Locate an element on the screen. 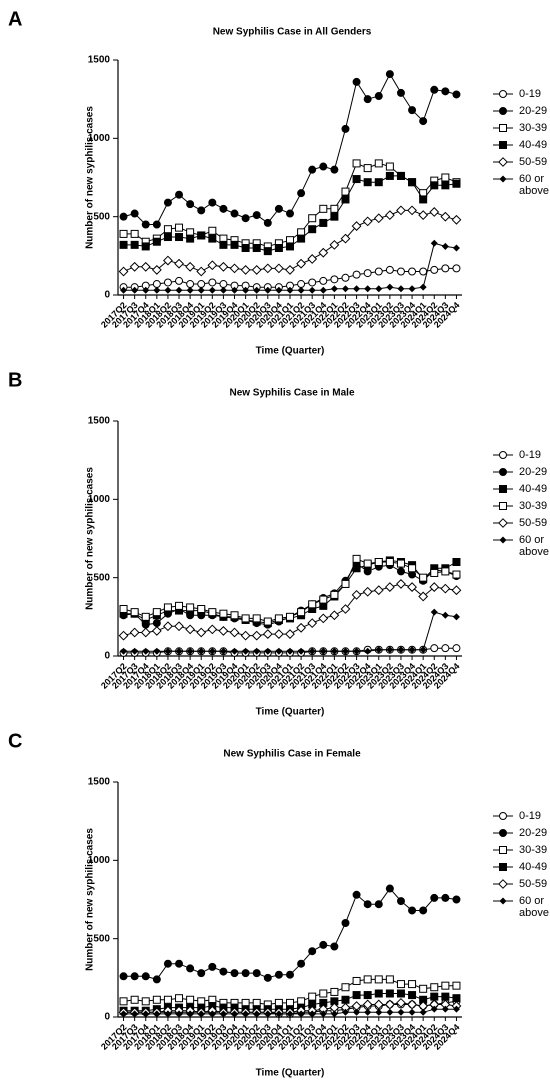 This screenshot has width=550, height=1084. legend-label: 20-29 is located at coordinates (533, 472).